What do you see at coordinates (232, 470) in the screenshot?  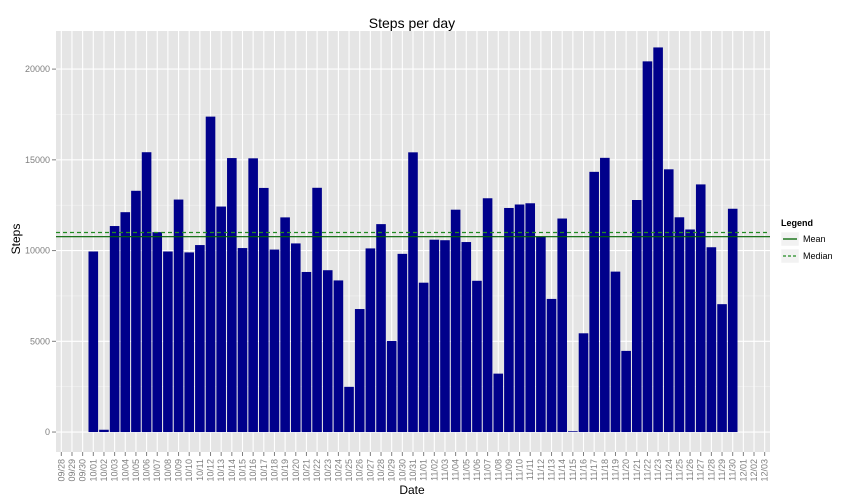 I see `x-tick-label: 10/14` at bounding box center [232, 470].